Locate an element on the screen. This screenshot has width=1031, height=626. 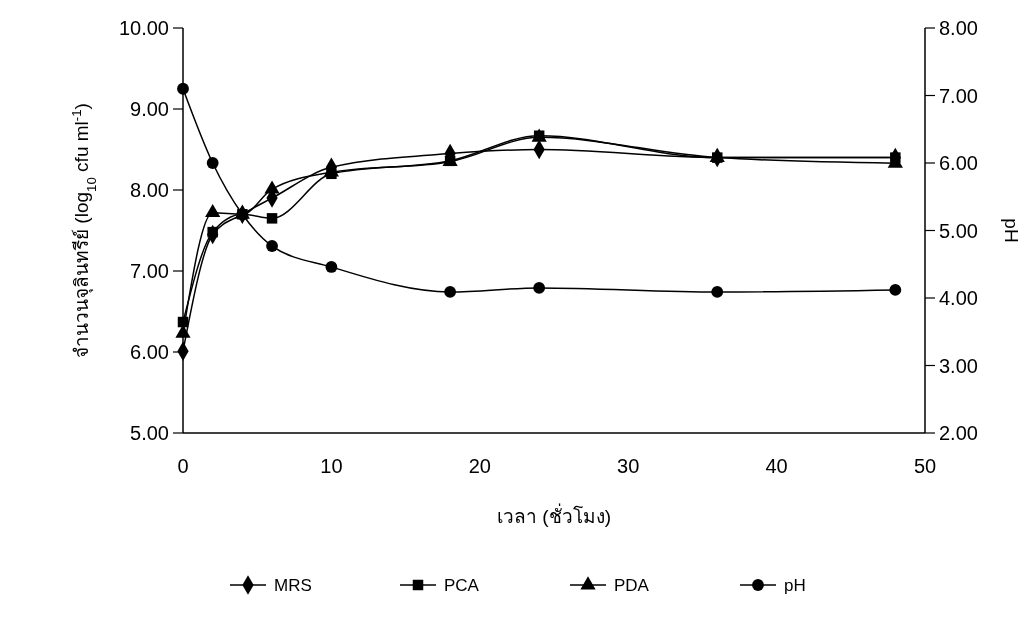
y2-axis-title: pH is located at coordinates (1011, 230).